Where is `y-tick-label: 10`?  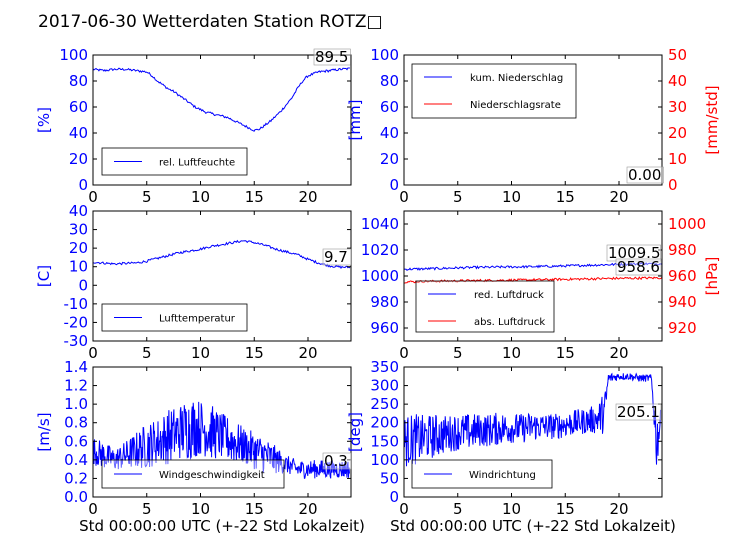
y-tick-label: 10 is located at coordinates (78, 267).